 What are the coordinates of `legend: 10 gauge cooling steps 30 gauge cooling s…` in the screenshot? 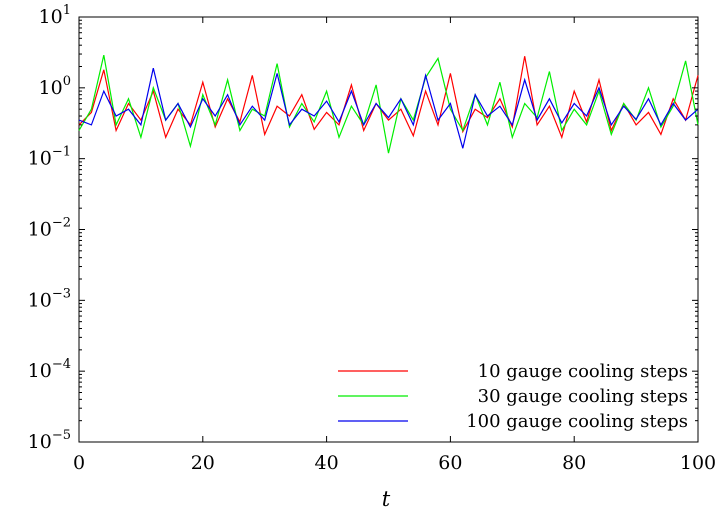 It's located at (513, 396).